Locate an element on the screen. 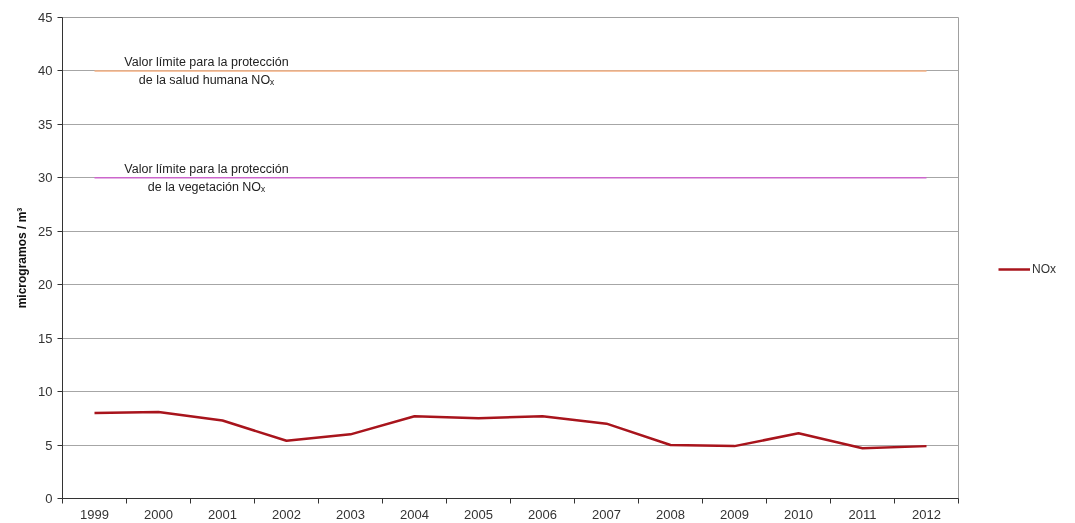 Image resolution: width=1075 pixels, height=523 pixels. y-tick-label: 40 is located at coordinates (45, 71).